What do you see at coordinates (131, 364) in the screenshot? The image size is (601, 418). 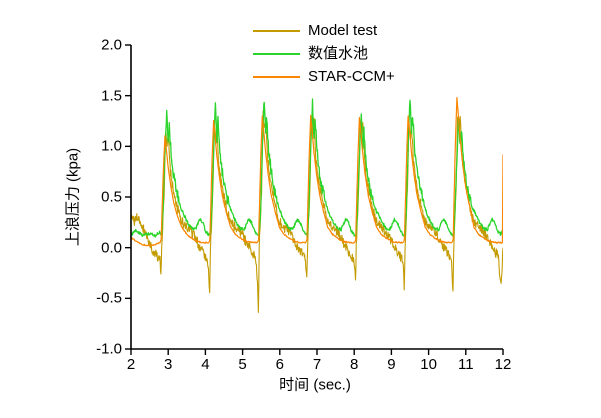 I see `x-tick-label: 2` at bounding box center [131, 364].